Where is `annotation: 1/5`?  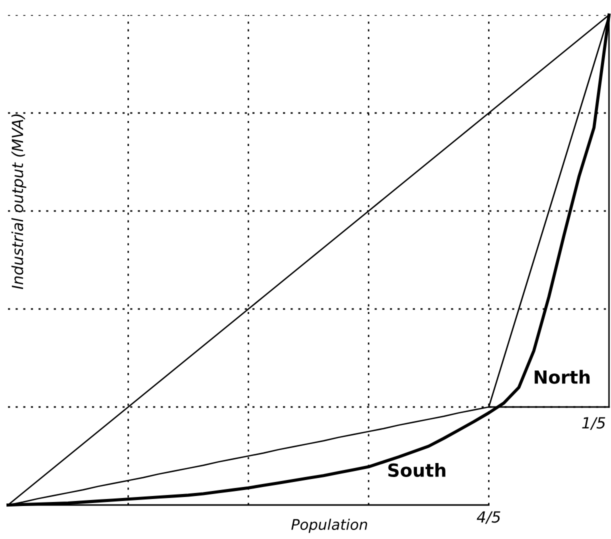 annotation: 1/5 is located at coordinates (594, 423).